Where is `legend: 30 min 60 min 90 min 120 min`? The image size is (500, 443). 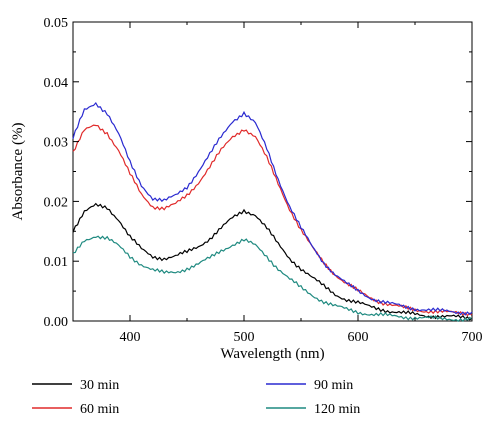 legend: 30 min 60 min 90 min 120 min is located at coordinates (196, 397).